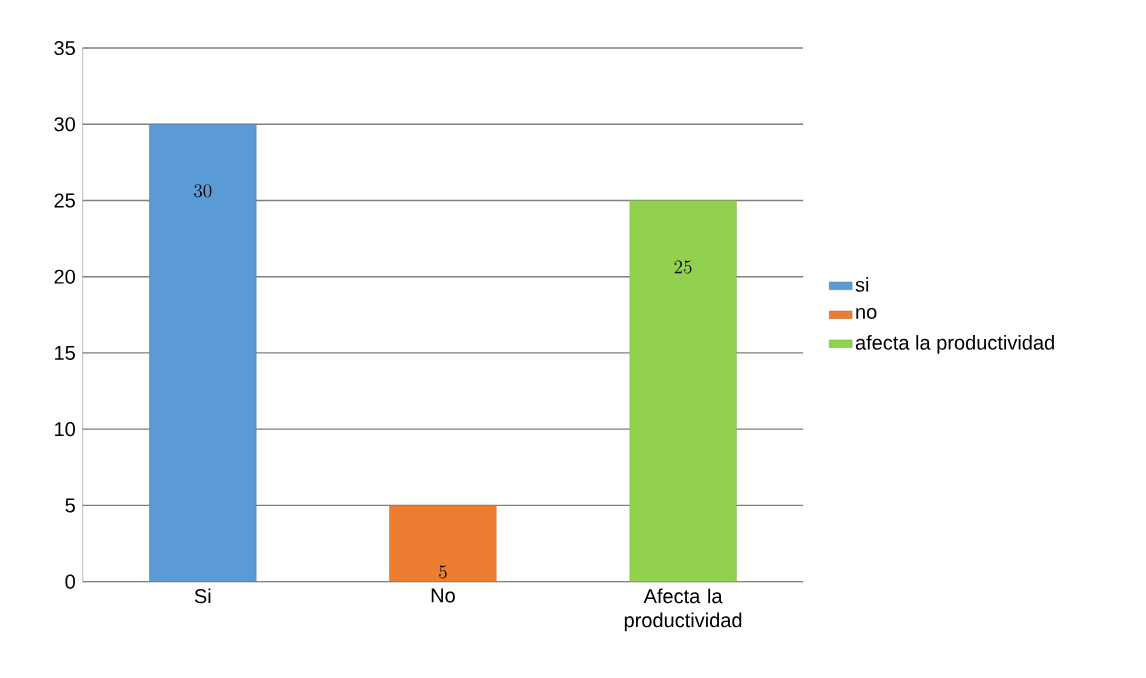 The width and height of the screenshot is (1146, 678). I want to click on y-tick-label: 35, so click(64, 48).